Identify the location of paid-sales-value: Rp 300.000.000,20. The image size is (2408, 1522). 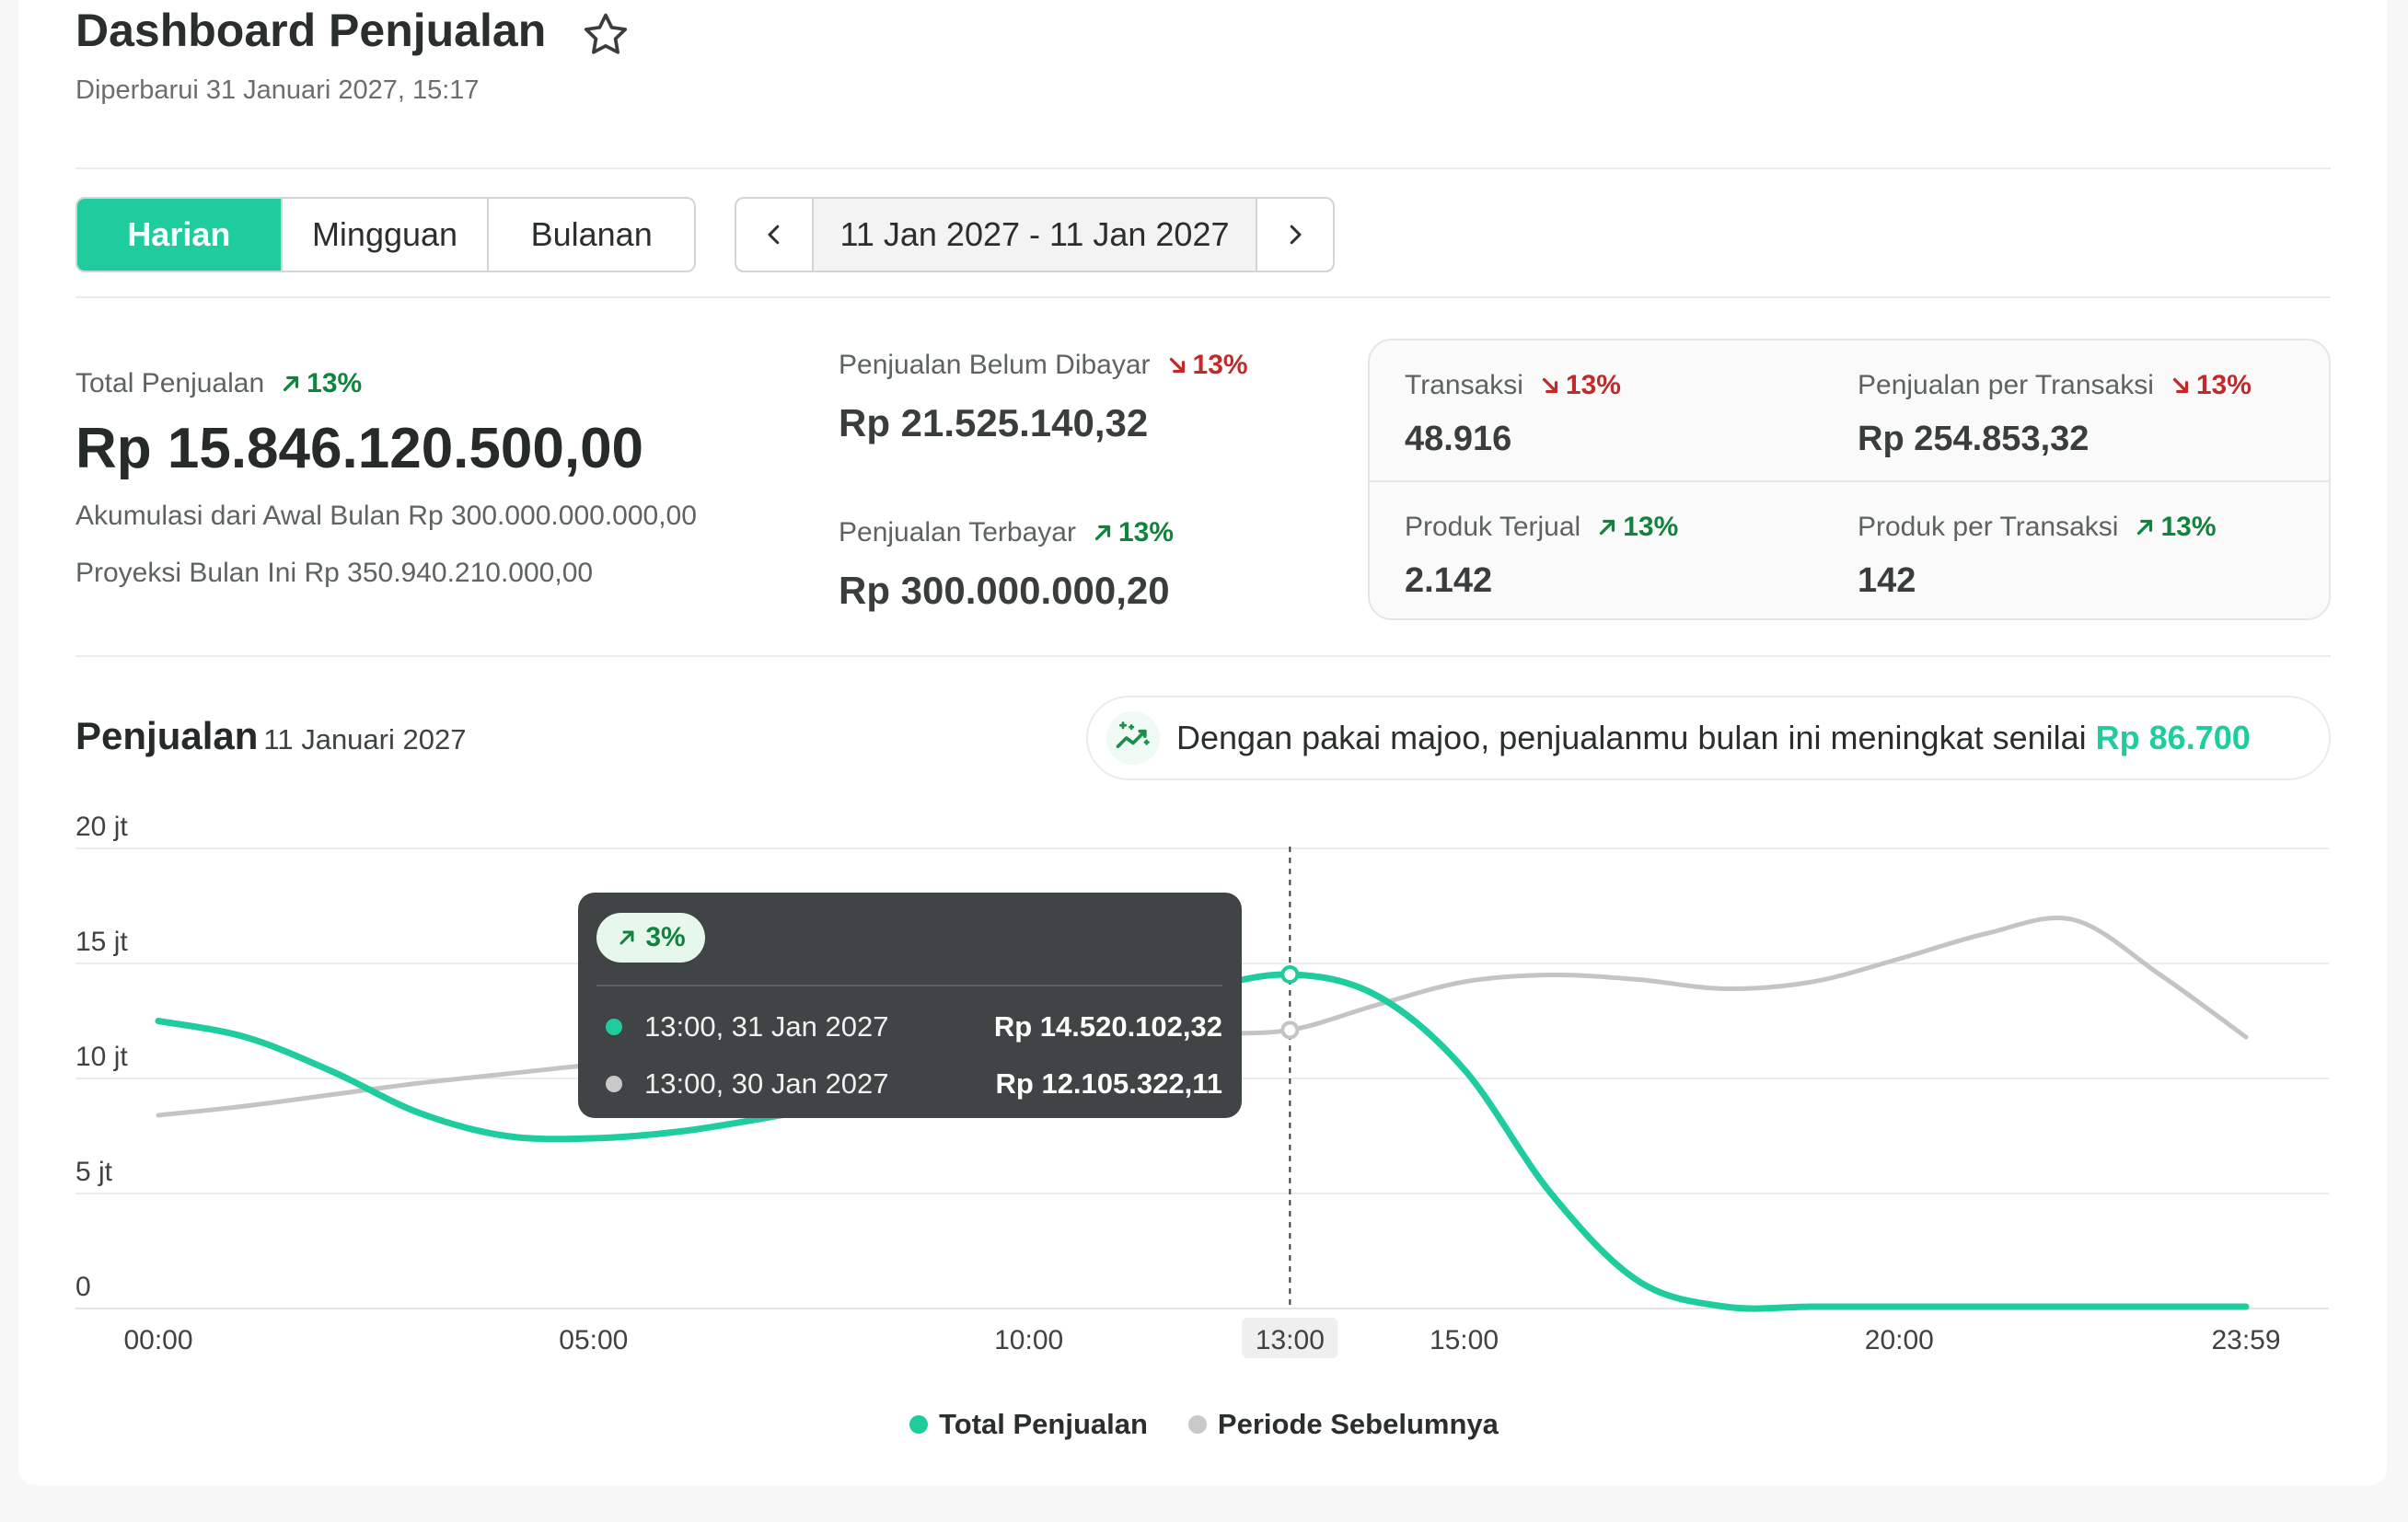
(1004, 590).